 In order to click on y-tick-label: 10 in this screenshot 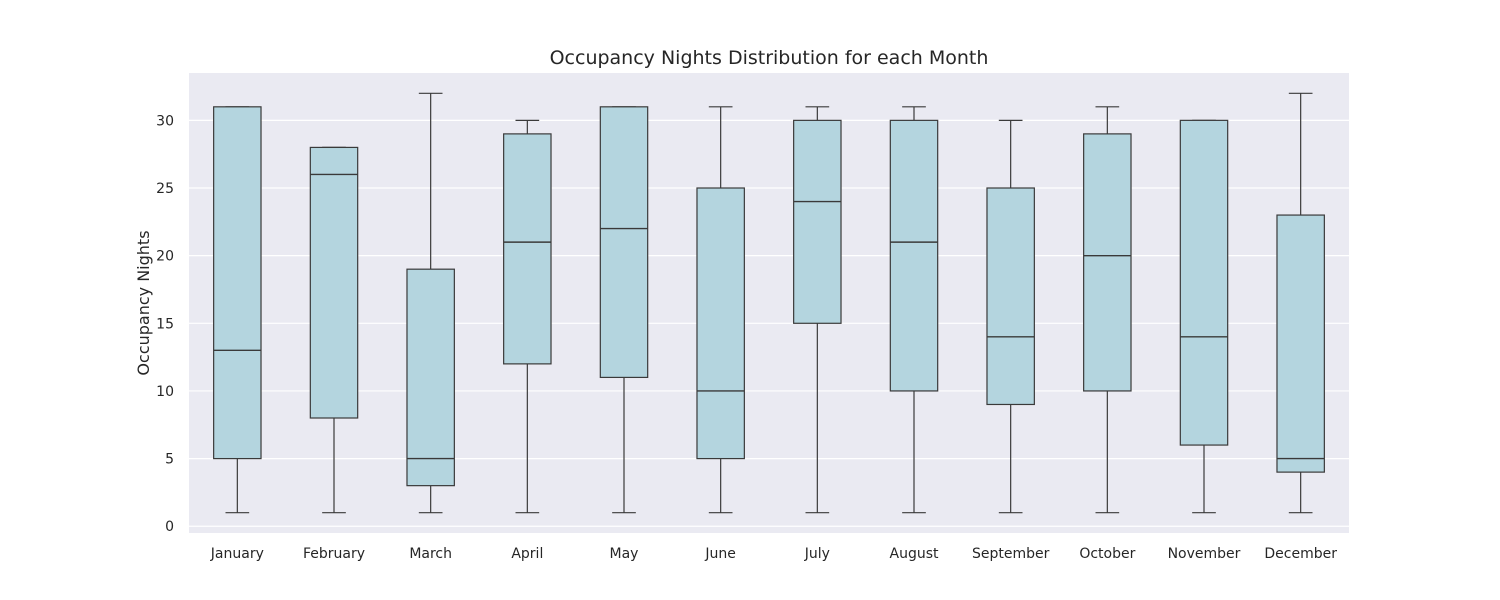, I will do `click(165, 392)`.